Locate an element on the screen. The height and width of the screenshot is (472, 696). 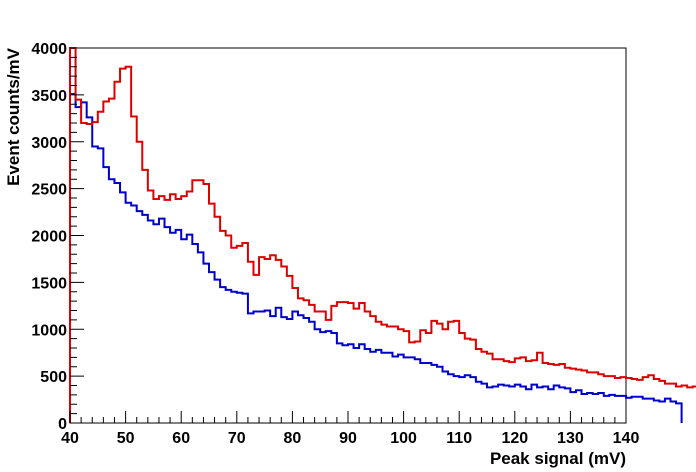
y-tick-label: 500 is located at coordinates (53, 377).